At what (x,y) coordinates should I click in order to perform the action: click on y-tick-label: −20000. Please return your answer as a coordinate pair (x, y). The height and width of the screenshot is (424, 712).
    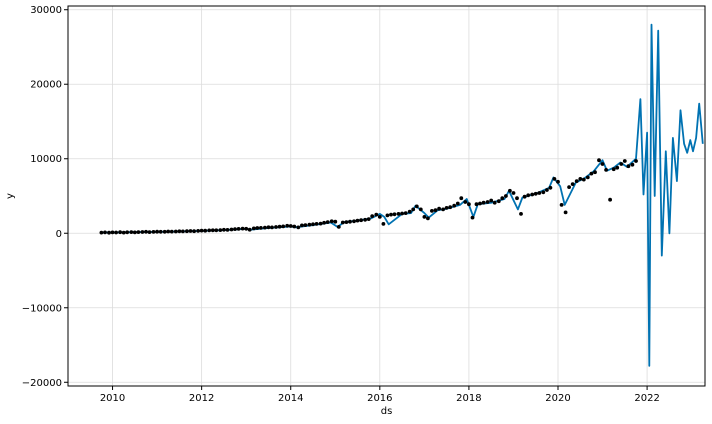
    Looking at the image, I should click on (42, 383).